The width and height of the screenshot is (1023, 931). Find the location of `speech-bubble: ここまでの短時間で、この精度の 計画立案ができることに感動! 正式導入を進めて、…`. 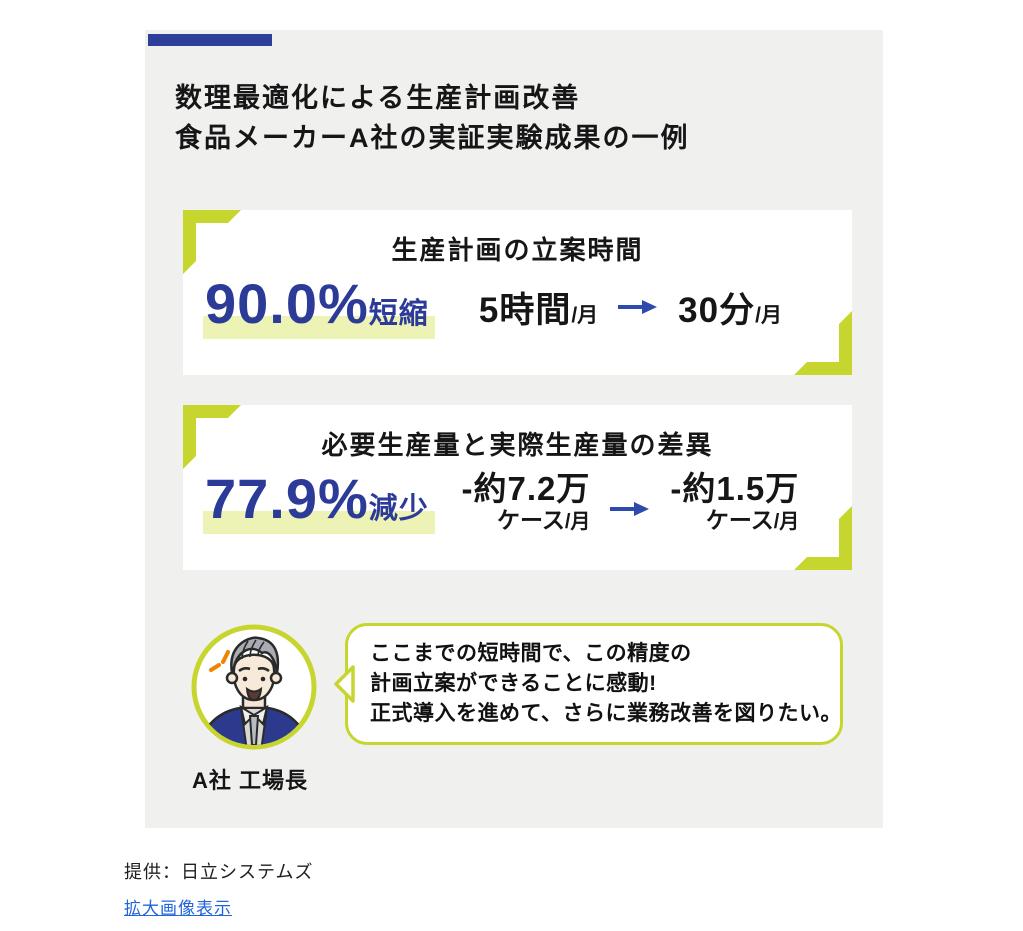

speech-bubble: ここまでの短時間で、この精度の 計画立案ができることに感動! 正式導入を進めて、… is located at coordinates (588, 684).